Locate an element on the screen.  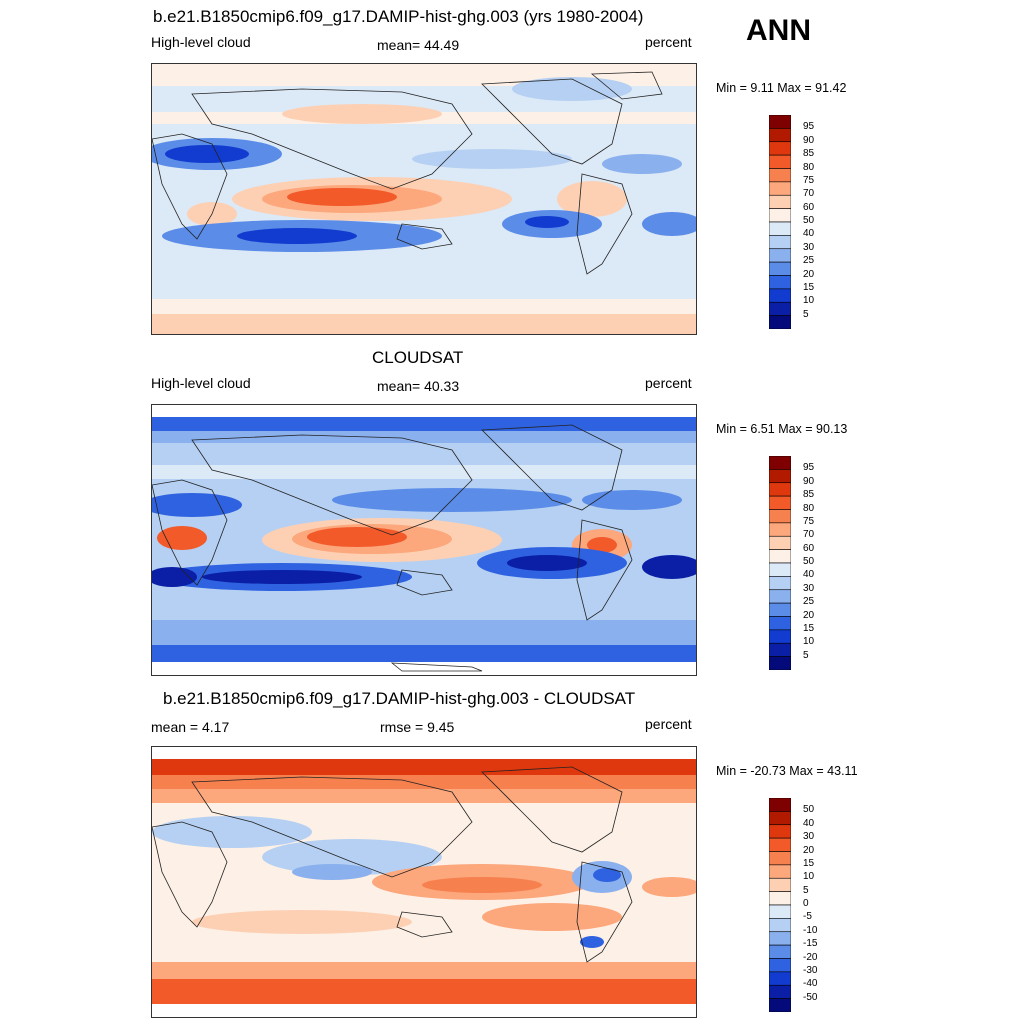
panel1-colorbar-svg is located at coordinates (780, 222).